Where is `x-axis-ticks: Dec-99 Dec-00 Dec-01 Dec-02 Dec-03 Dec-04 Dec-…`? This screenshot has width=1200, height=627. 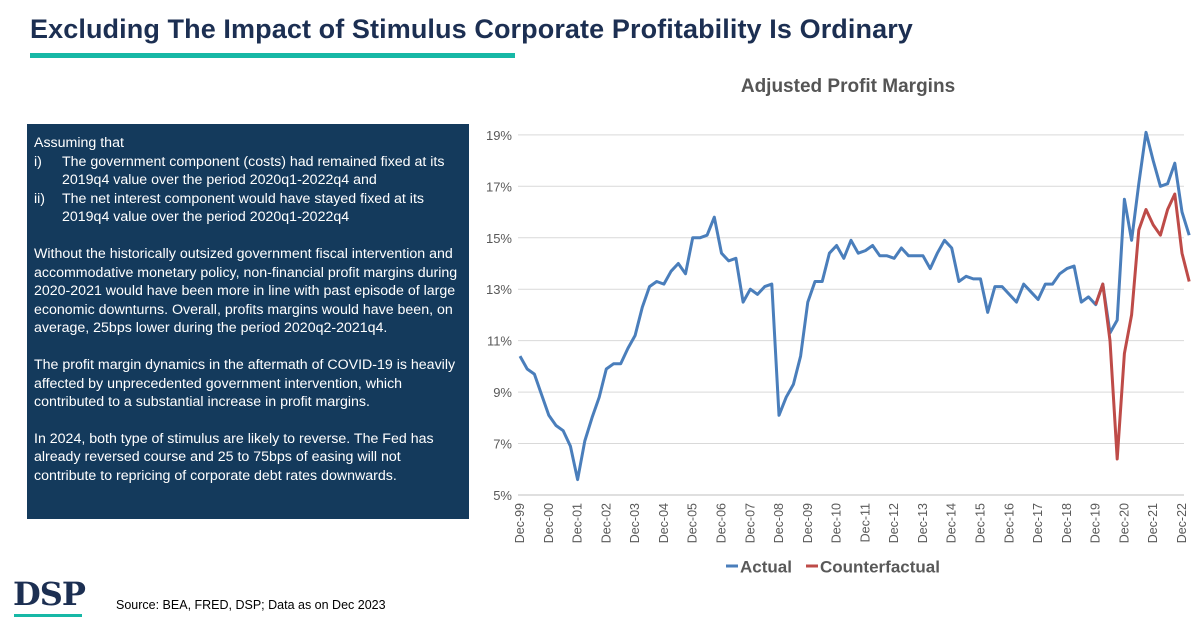 x-axis-ticks: Dec-99 Dec-00 Dec-01 Dec-02 Dec-03 Dec-04 Dec-… is located at coordinates (851, 523).